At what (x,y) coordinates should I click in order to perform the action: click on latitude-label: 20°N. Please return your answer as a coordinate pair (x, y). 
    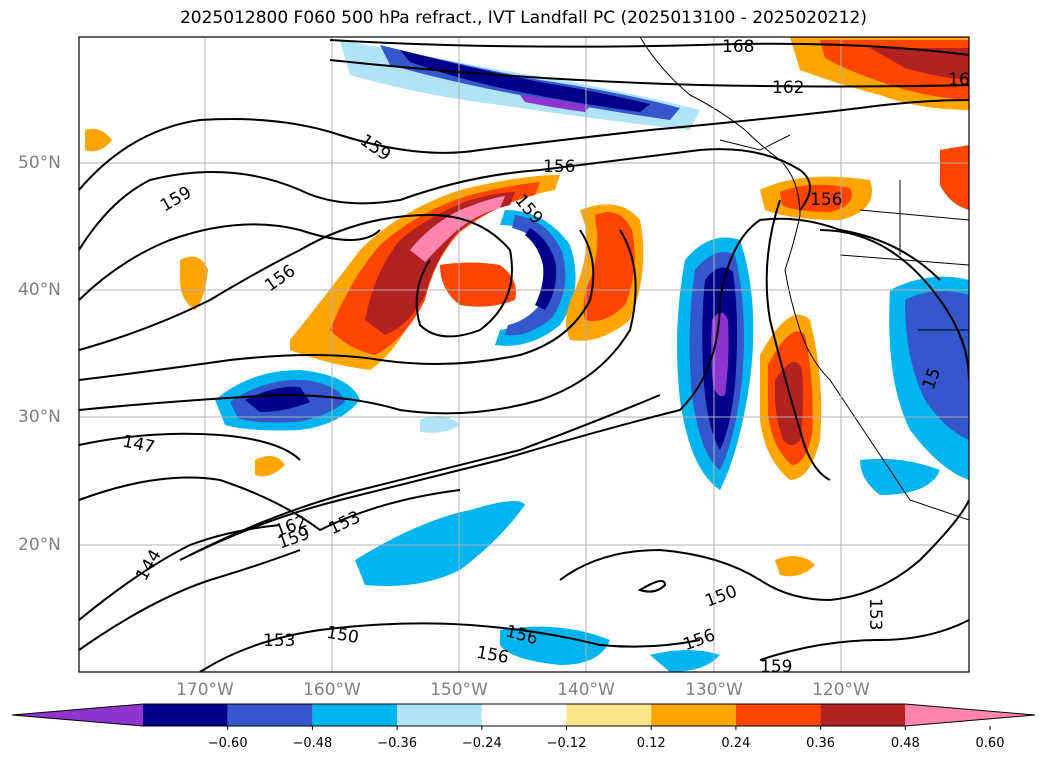
    Looking at the image, I should click on (39, 545).